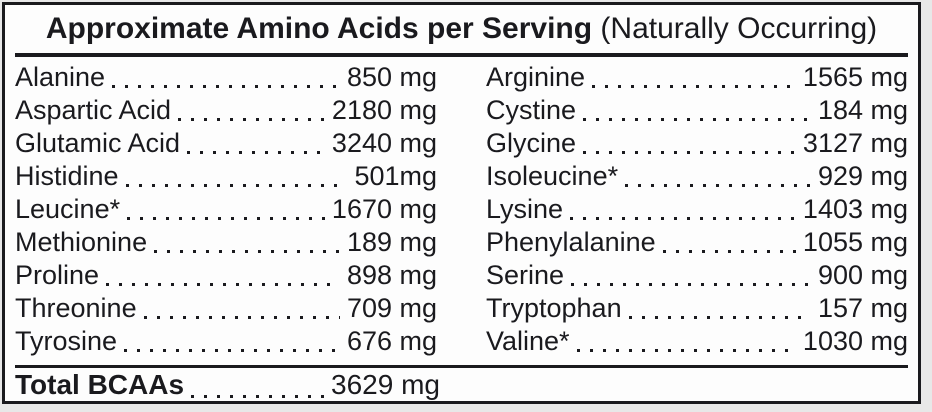  Describe the element at coordinates (227, 387) in the screenshot. I see `total-bcaas-row: Total BCAAs 3629 mg` at that location.